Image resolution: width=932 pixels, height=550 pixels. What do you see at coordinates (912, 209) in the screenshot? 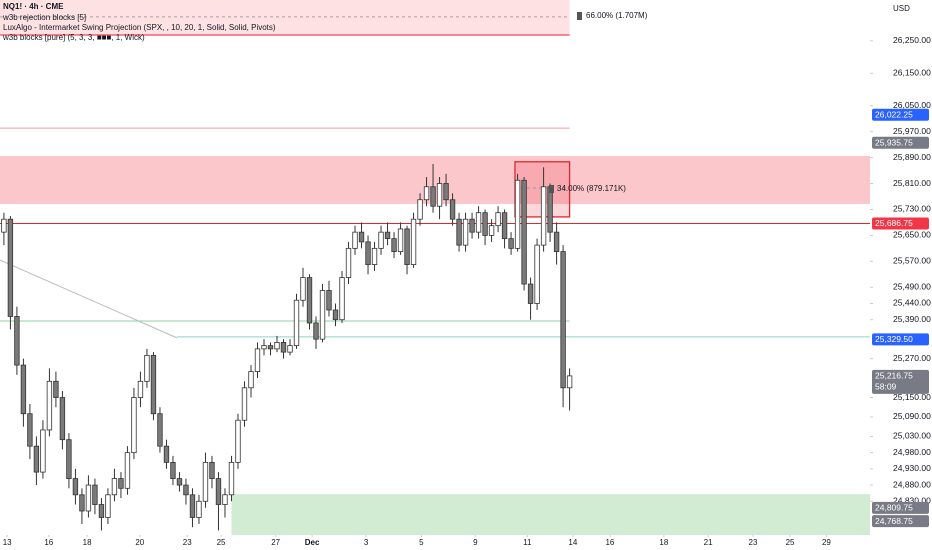
I see `y-tick-label: 25,730.00` at bounding box center [912, 209].